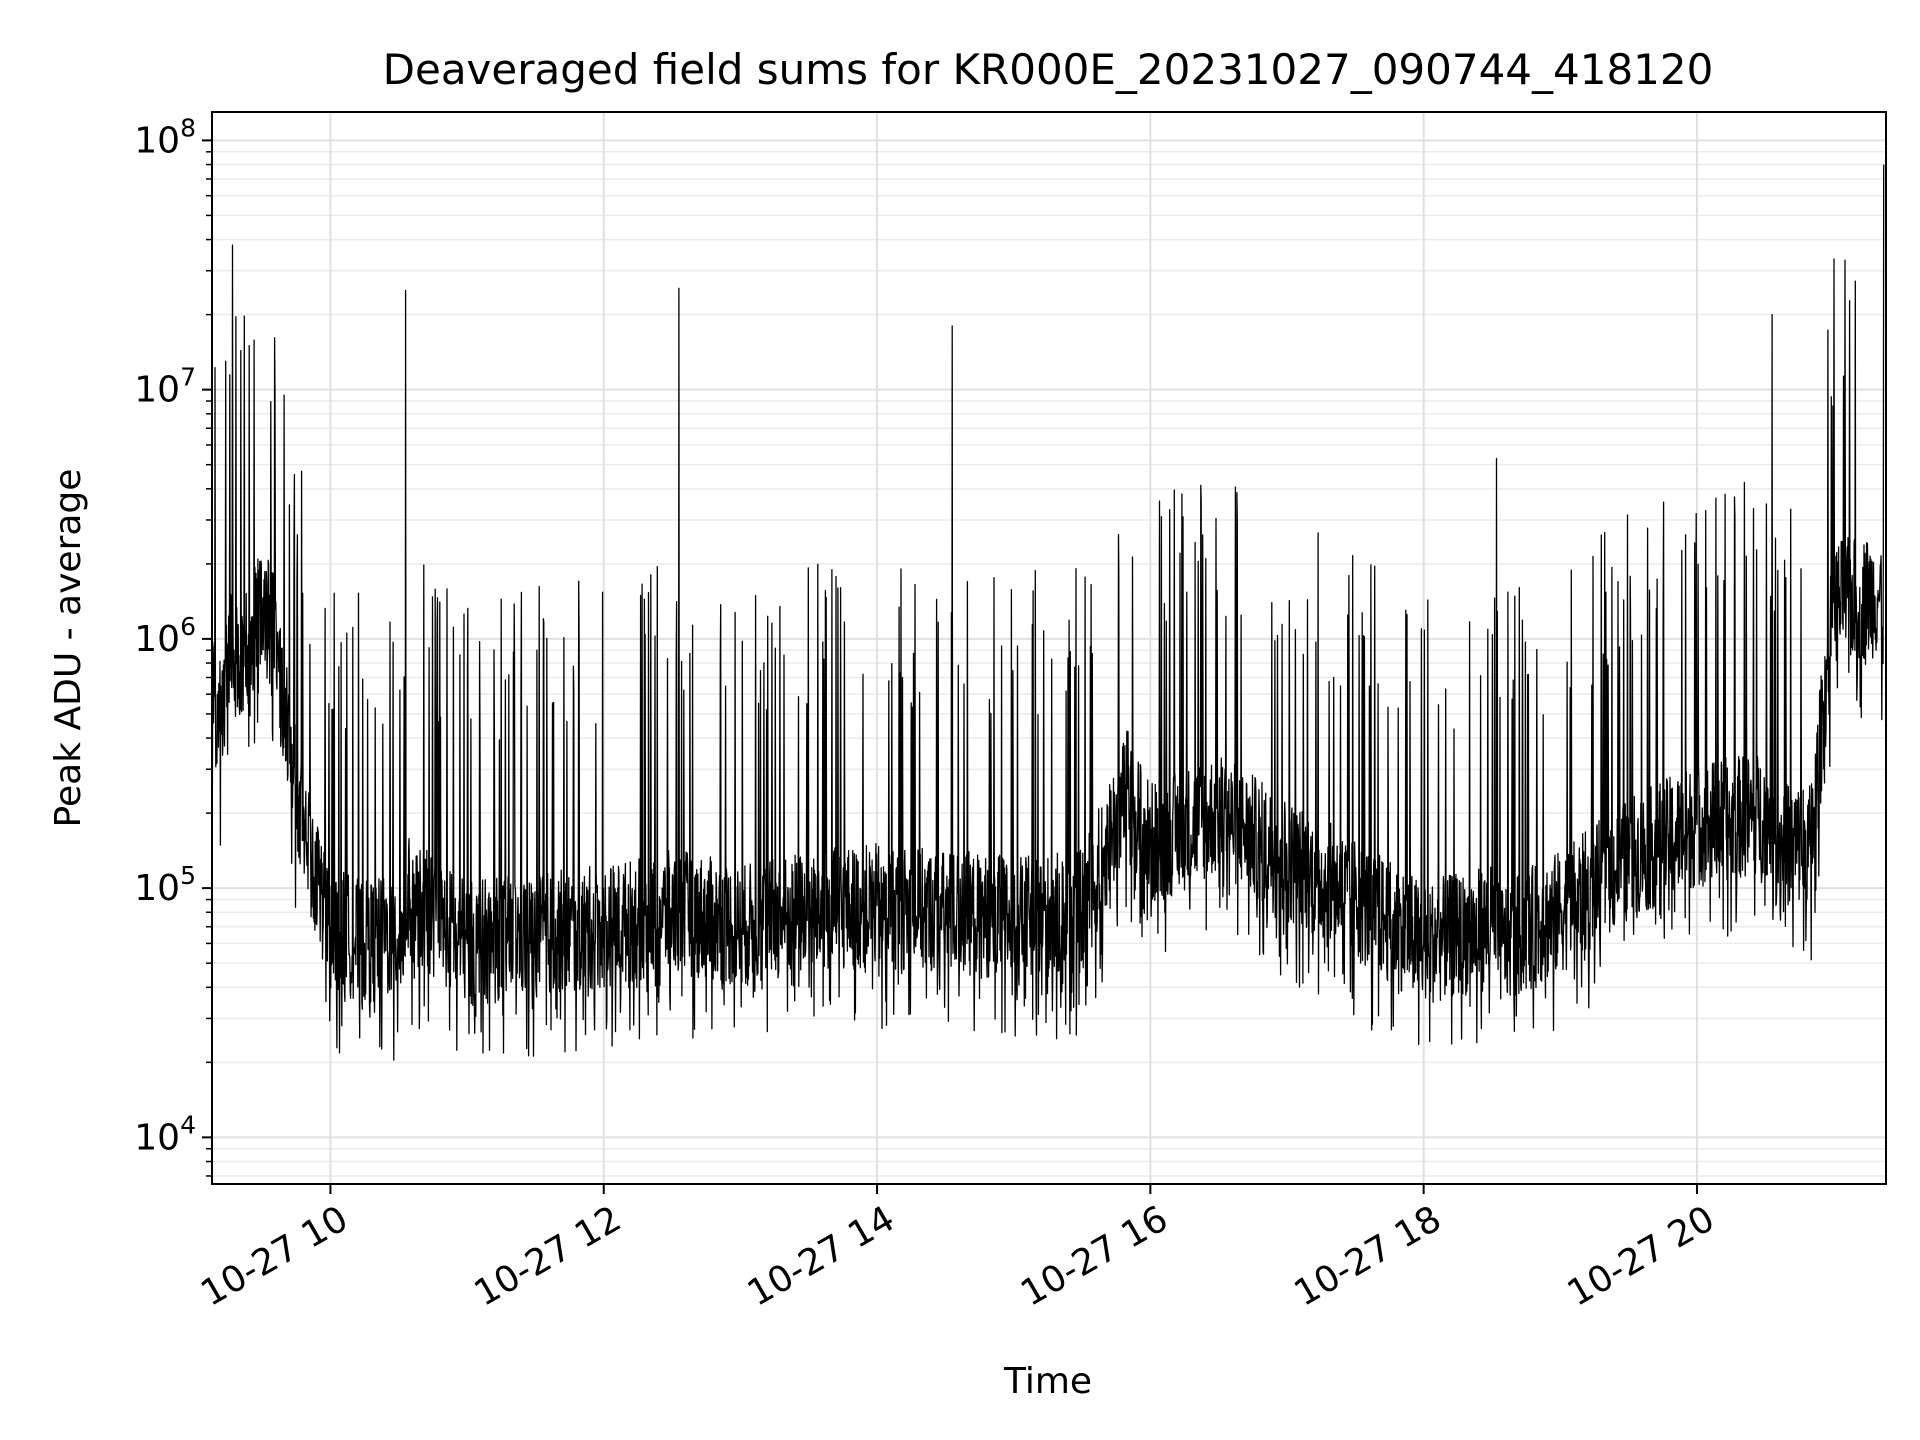  Describe the element at coordinates (548, 1256) in the screenshot. I see `x-tick-label: 10-27 12` at that location.